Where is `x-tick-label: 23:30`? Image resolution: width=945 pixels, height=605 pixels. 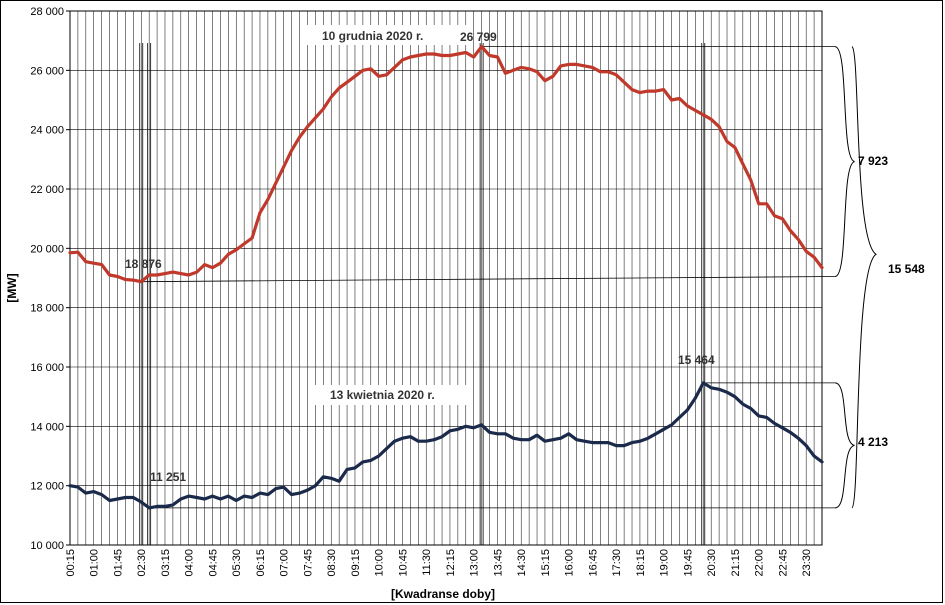 x-tick-label: 23:30 is located at coordinates (807, 563).